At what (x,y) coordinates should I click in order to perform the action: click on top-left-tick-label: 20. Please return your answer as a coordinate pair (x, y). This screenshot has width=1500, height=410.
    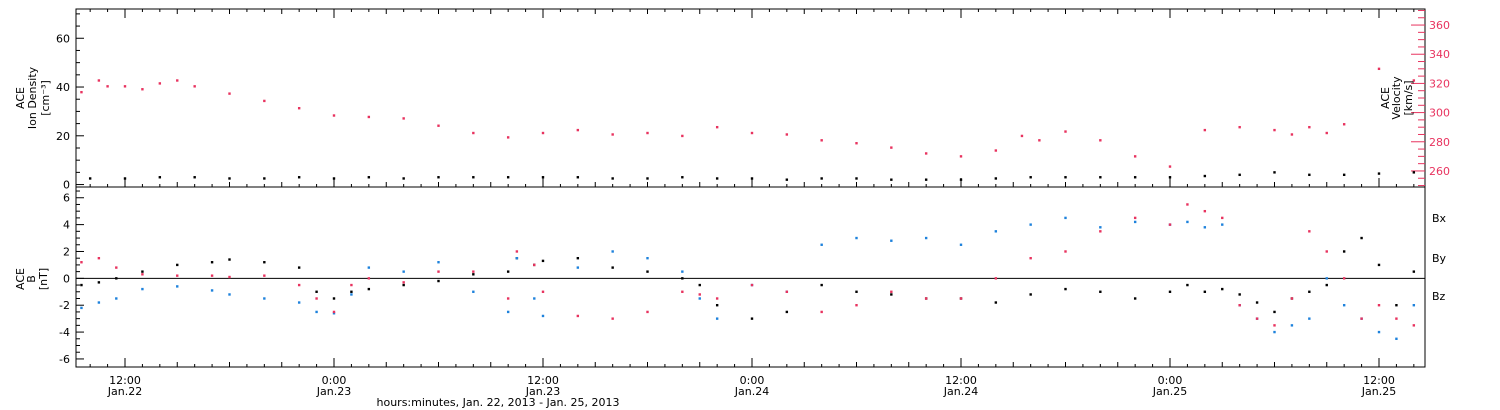
    Looking at the image, I should click on (63, 136).